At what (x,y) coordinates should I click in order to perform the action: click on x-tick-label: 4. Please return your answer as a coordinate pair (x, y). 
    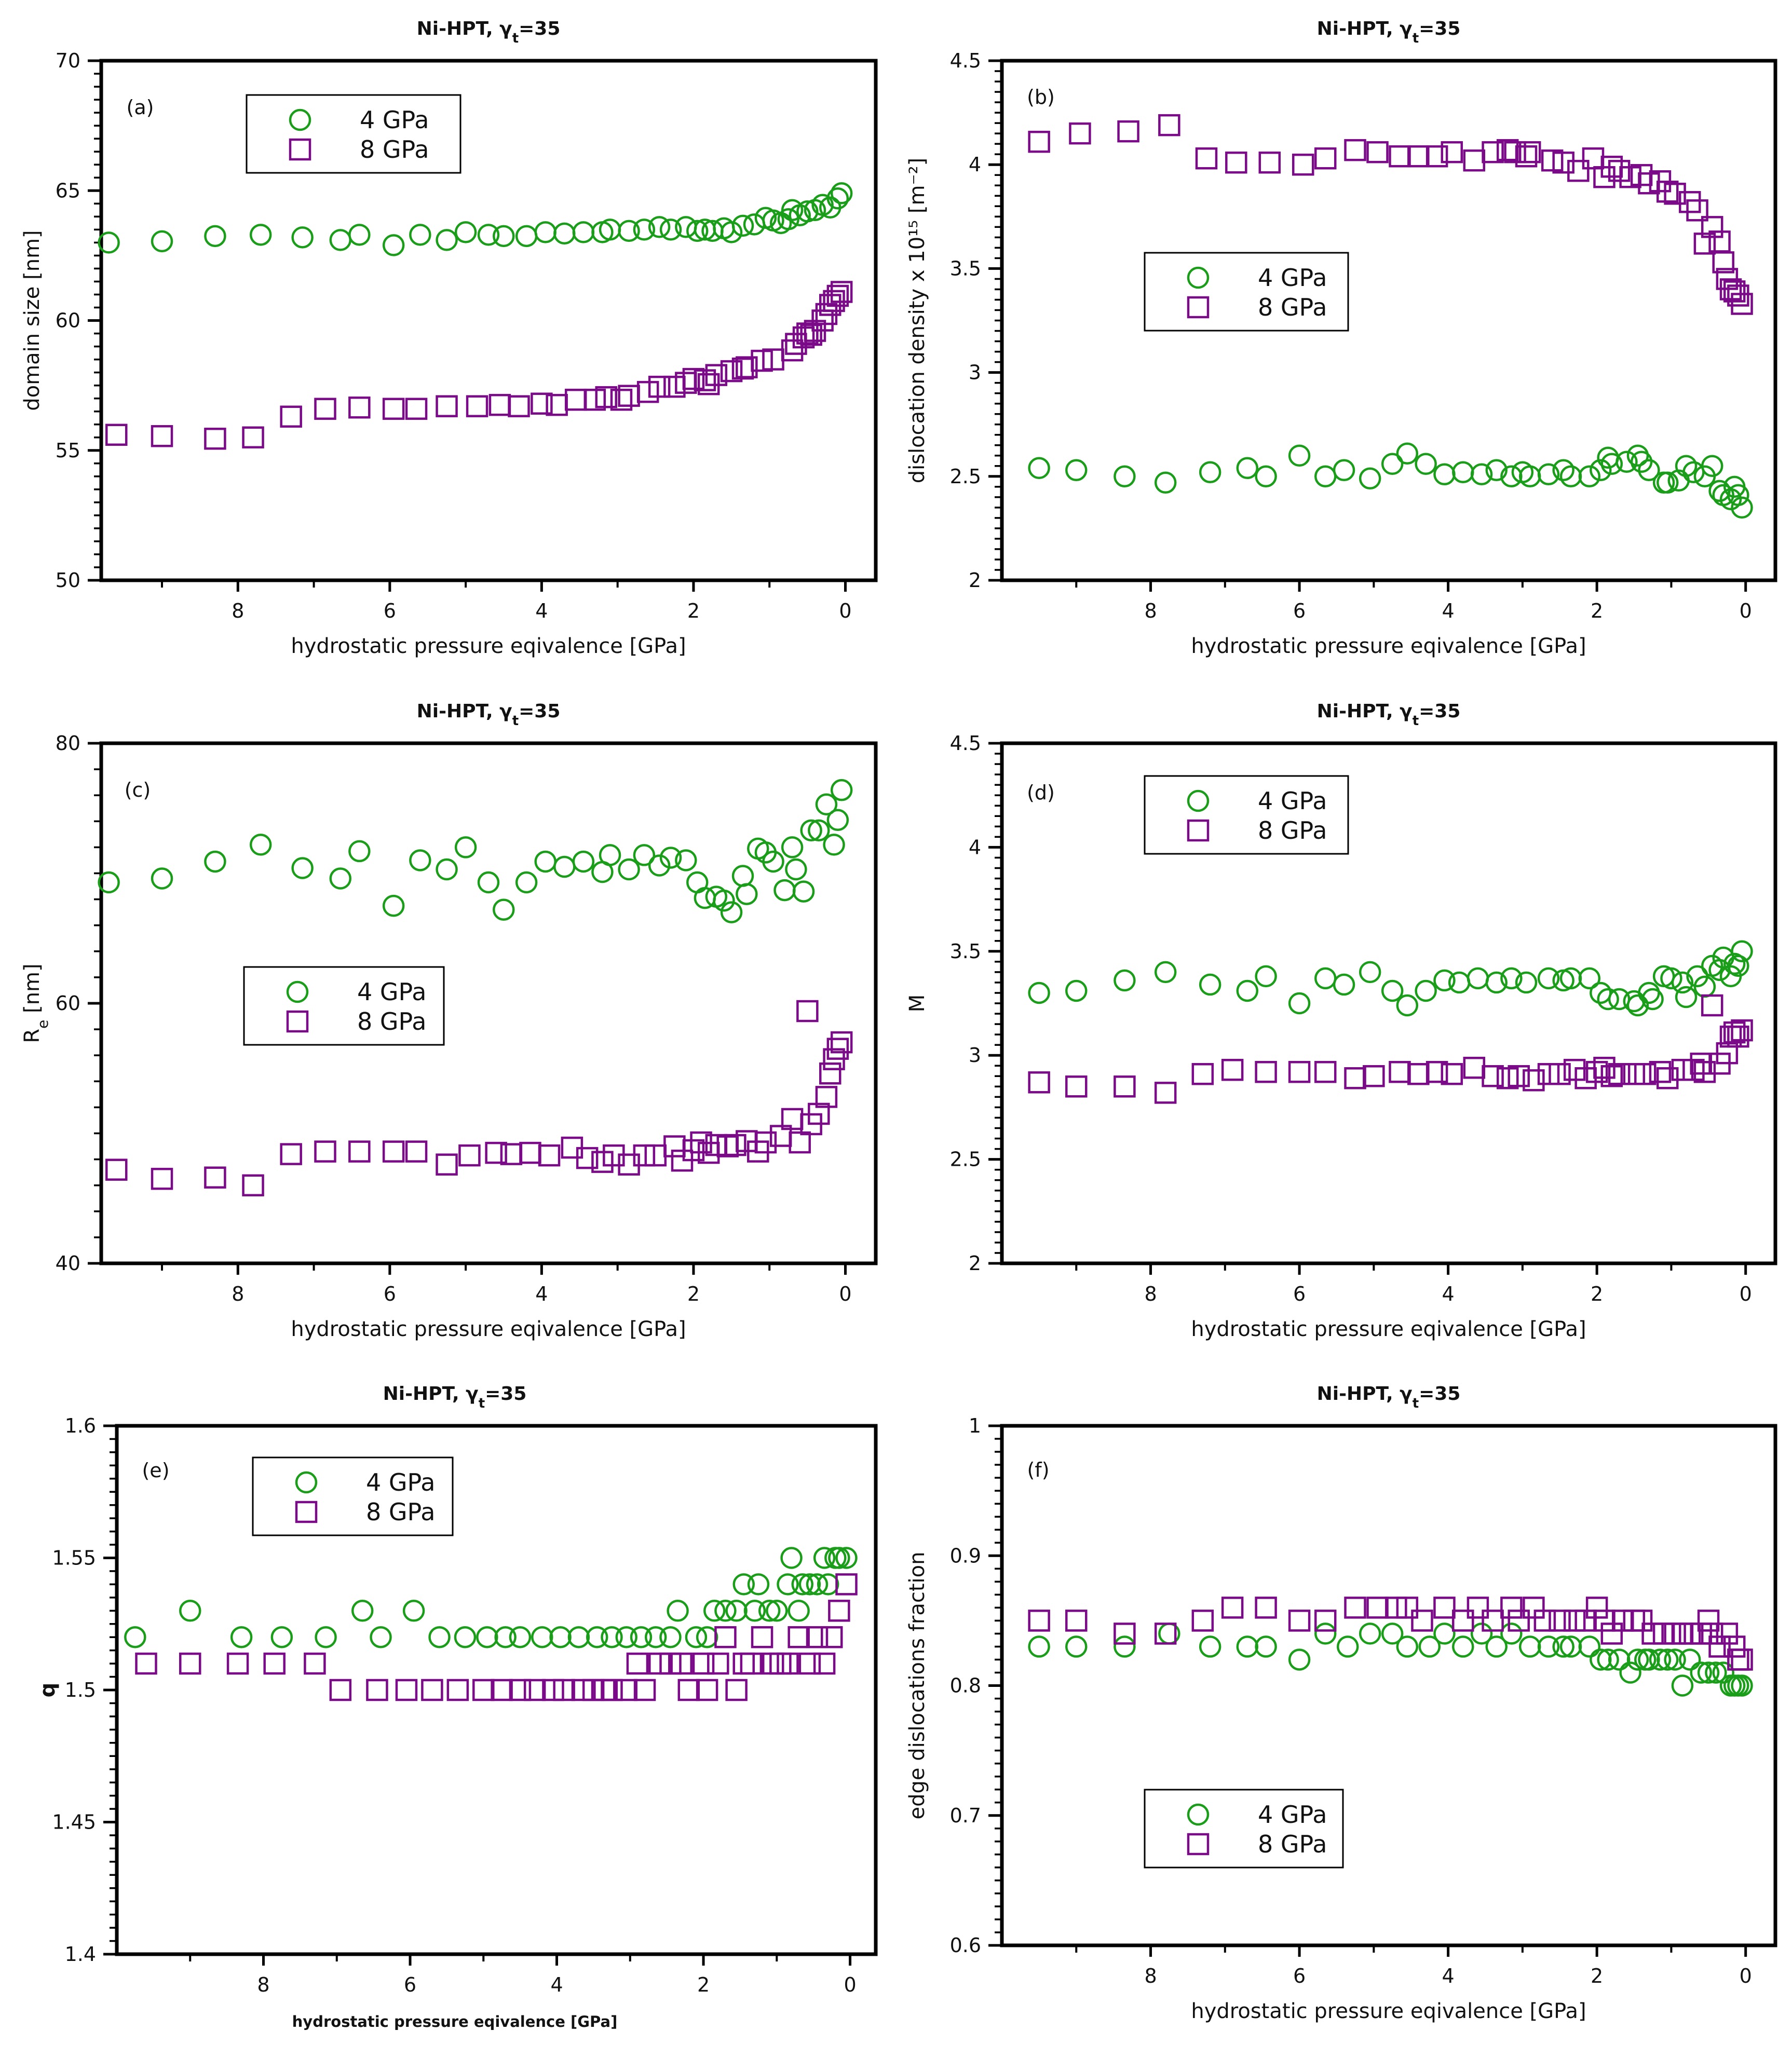
    Looking at the image, I should click on (1448, 610).